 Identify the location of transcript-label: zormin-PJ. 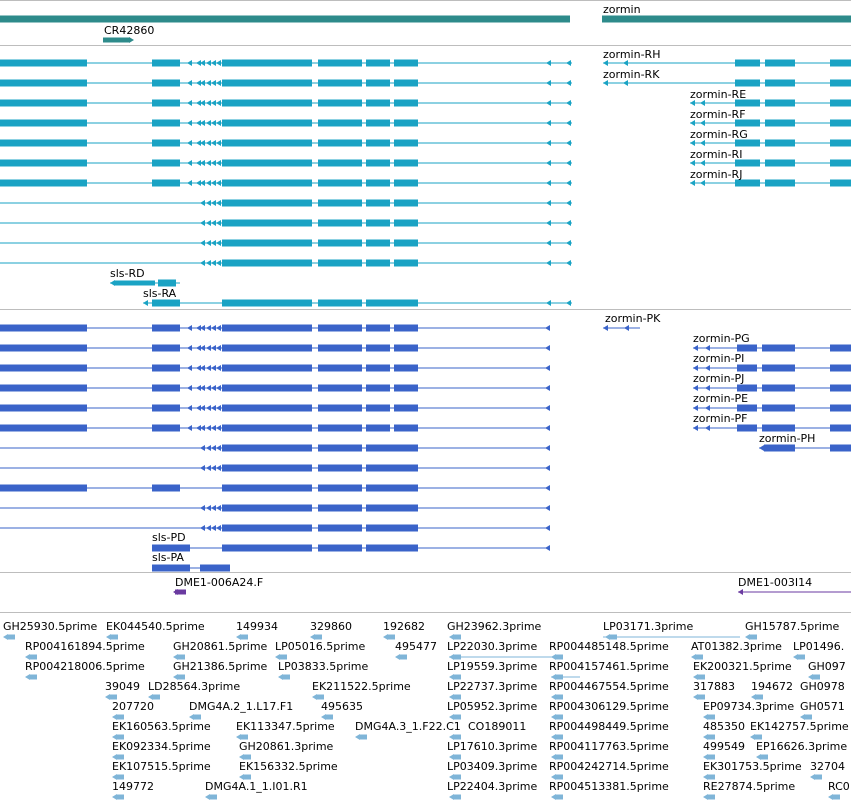
(719, 378).